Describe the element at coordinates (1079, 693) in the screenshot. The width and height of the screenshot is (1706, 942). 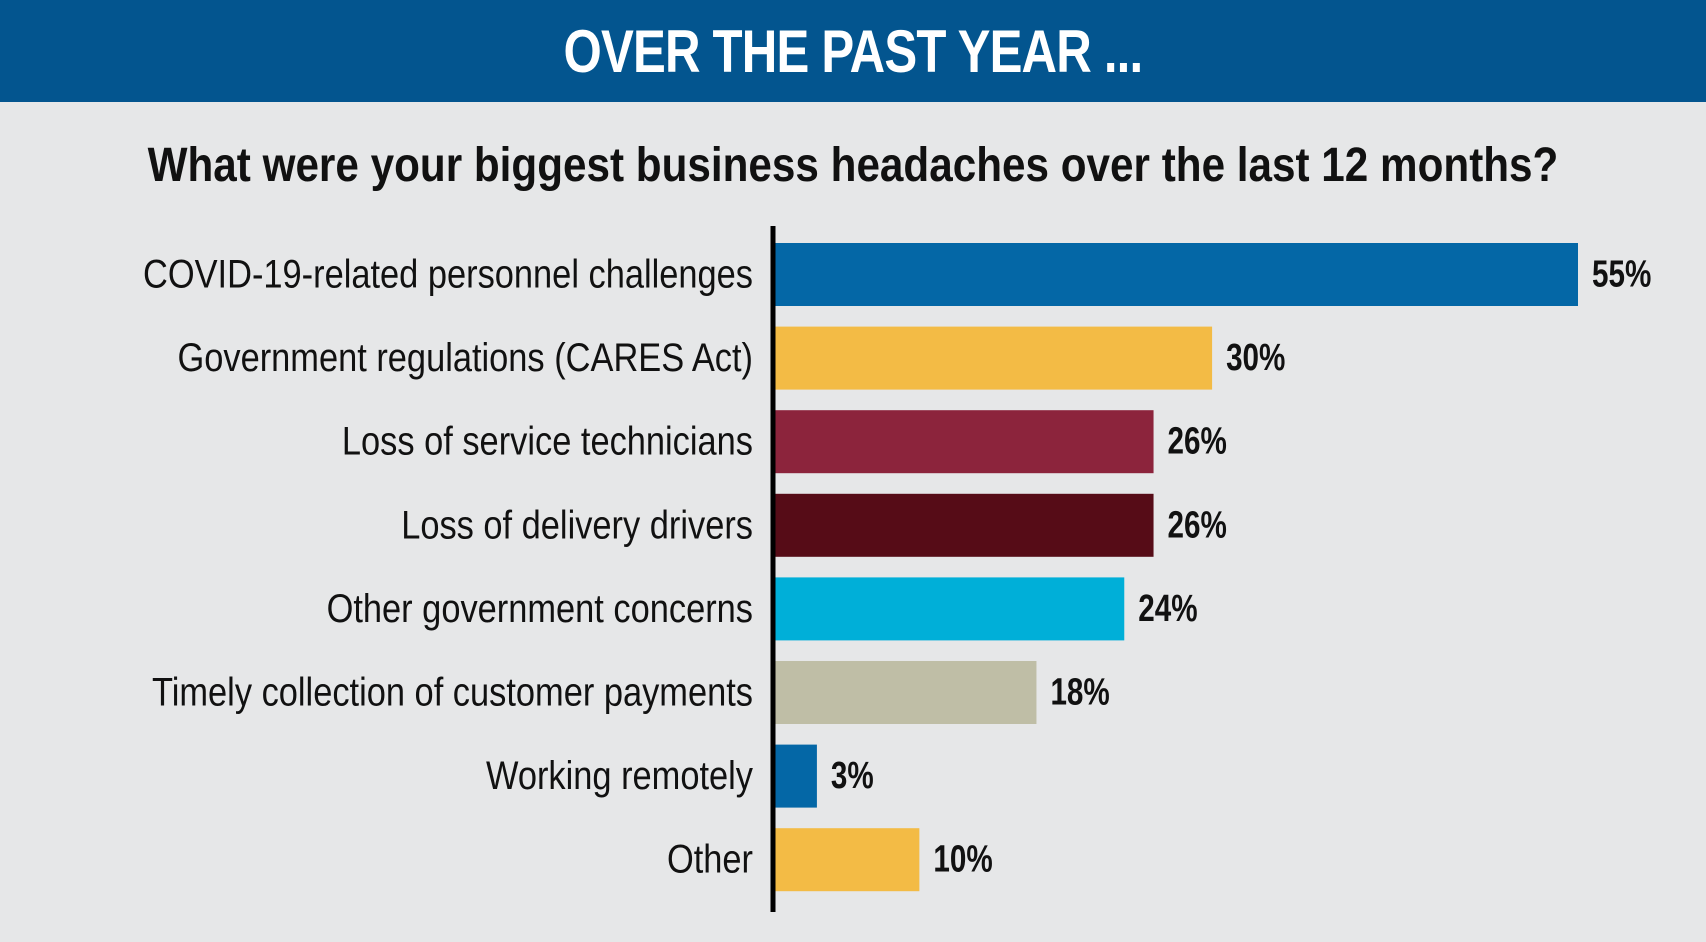
I see `value-label-6: 18%` at that location.